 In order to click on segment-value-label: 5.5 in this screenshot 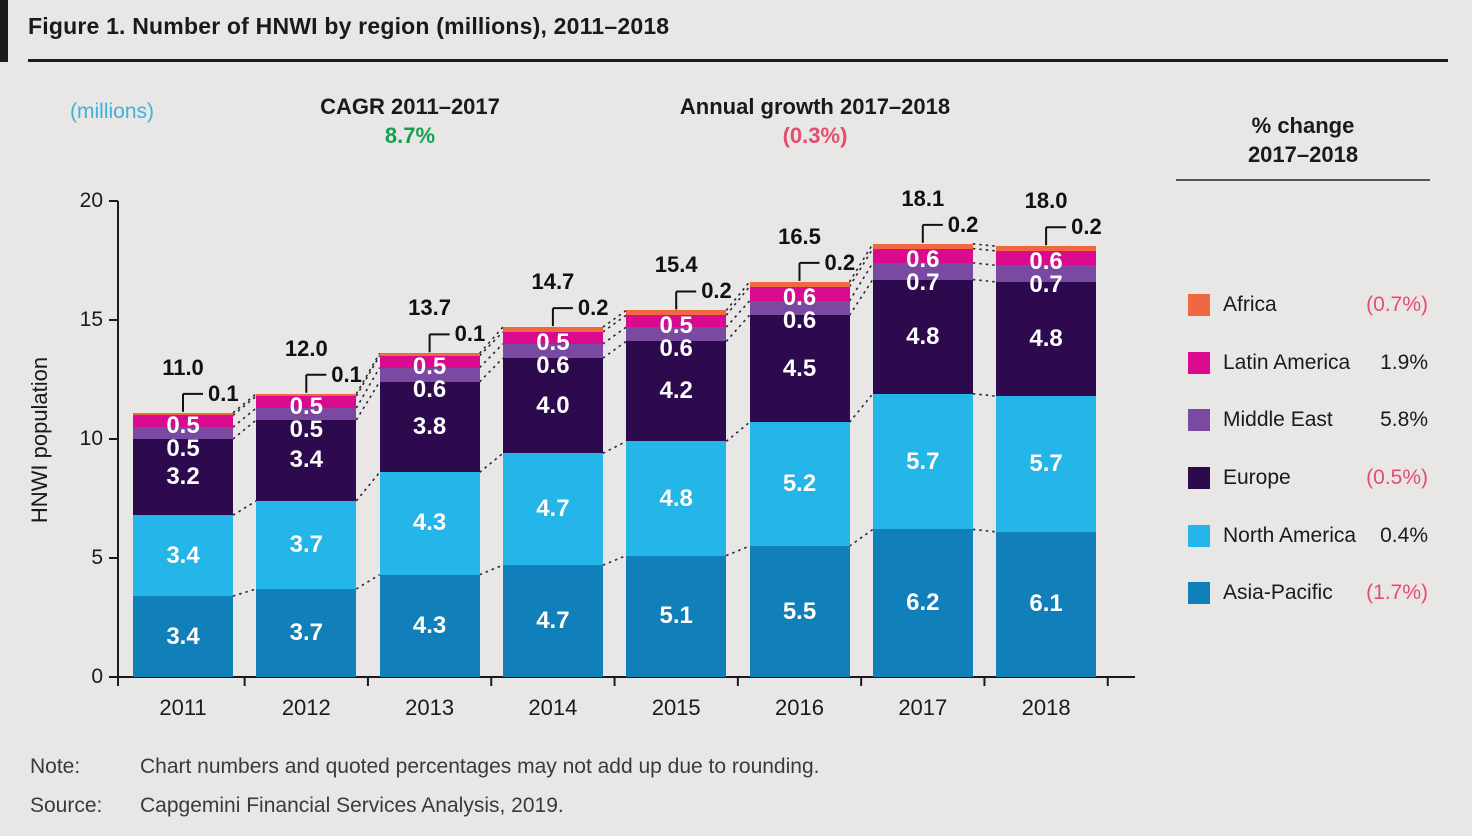, I will do `click(799, 611)`.